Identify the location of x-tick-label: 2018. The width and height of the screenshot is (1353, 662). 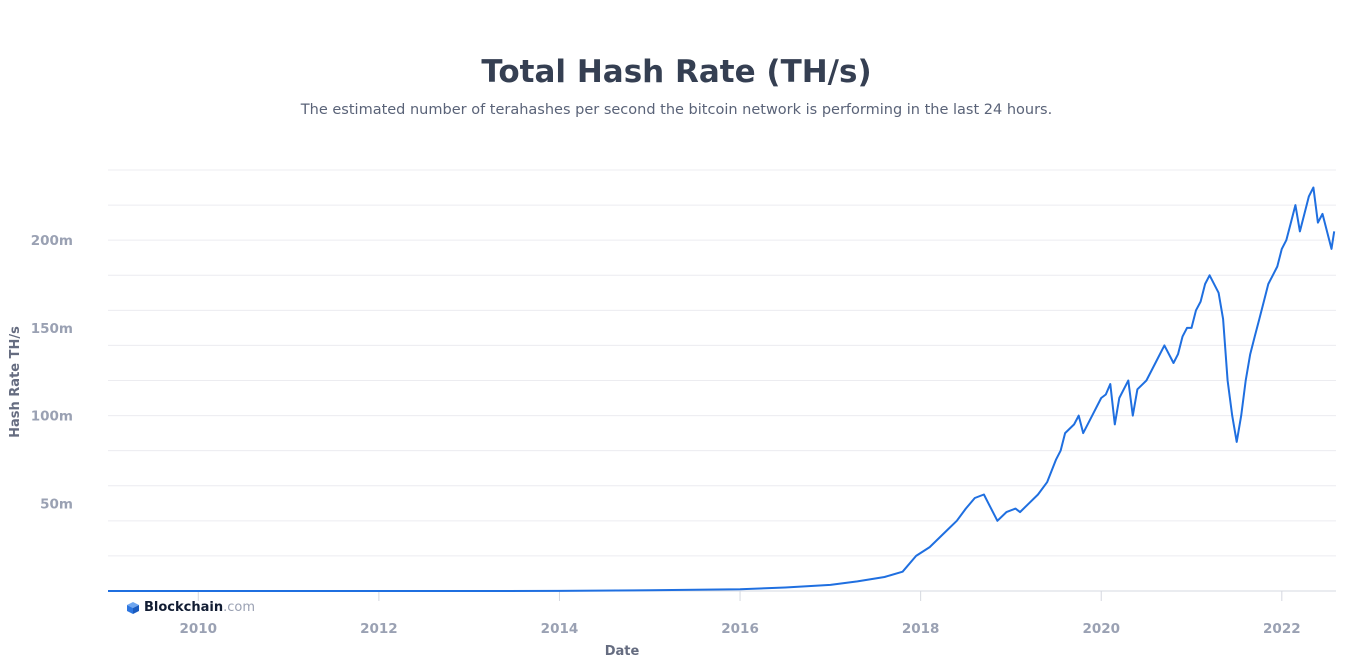
(921, 629).